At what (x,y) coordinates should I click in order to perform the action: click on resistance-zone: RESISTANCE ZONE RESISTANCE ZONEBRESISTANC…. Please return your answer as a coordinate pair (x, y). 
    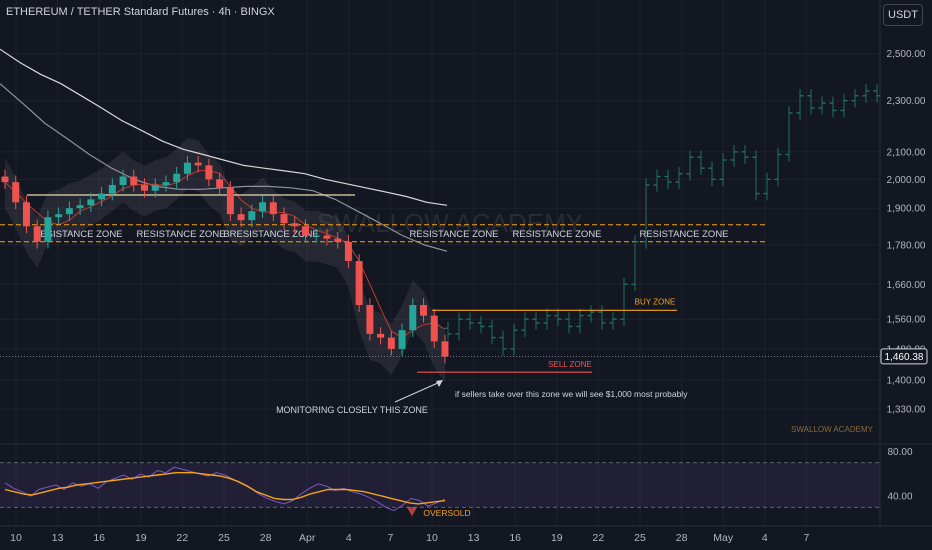
    Looking at the image, I should click on (382, 218).